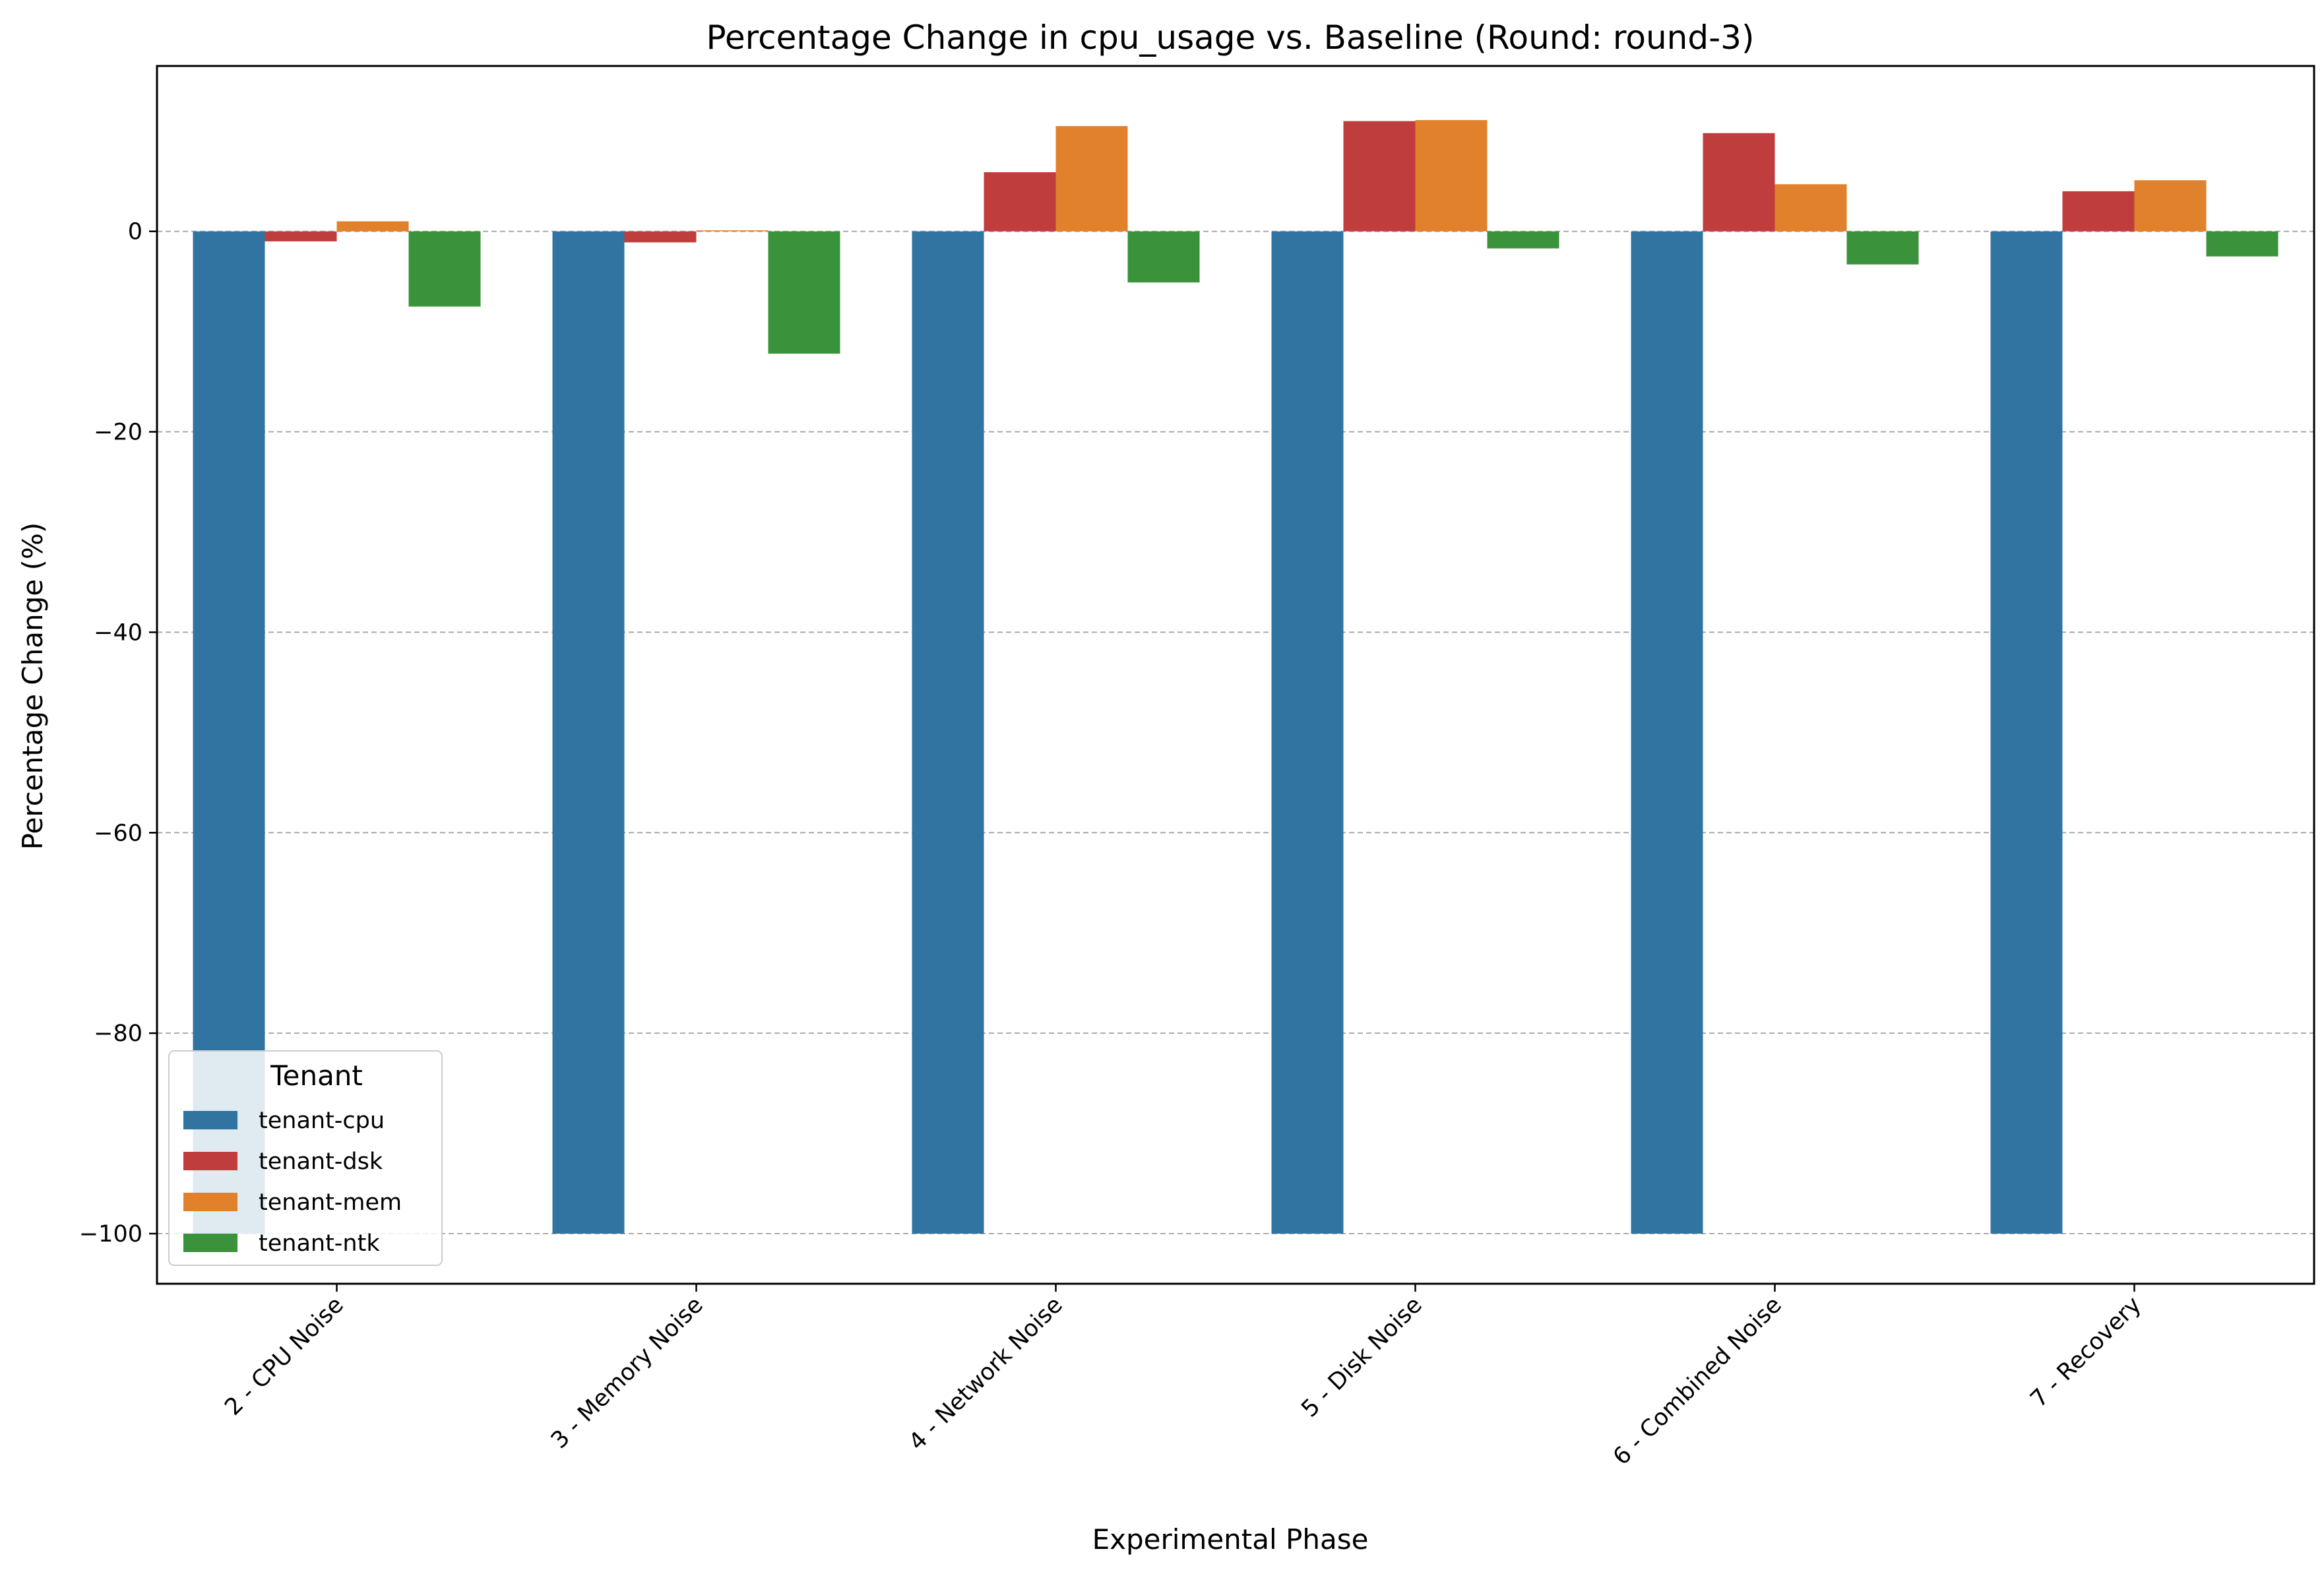 This screenshot has width=2324, height=1576. I want to click on x-axis-label: Experimental Phase, so click(1230, 1540).